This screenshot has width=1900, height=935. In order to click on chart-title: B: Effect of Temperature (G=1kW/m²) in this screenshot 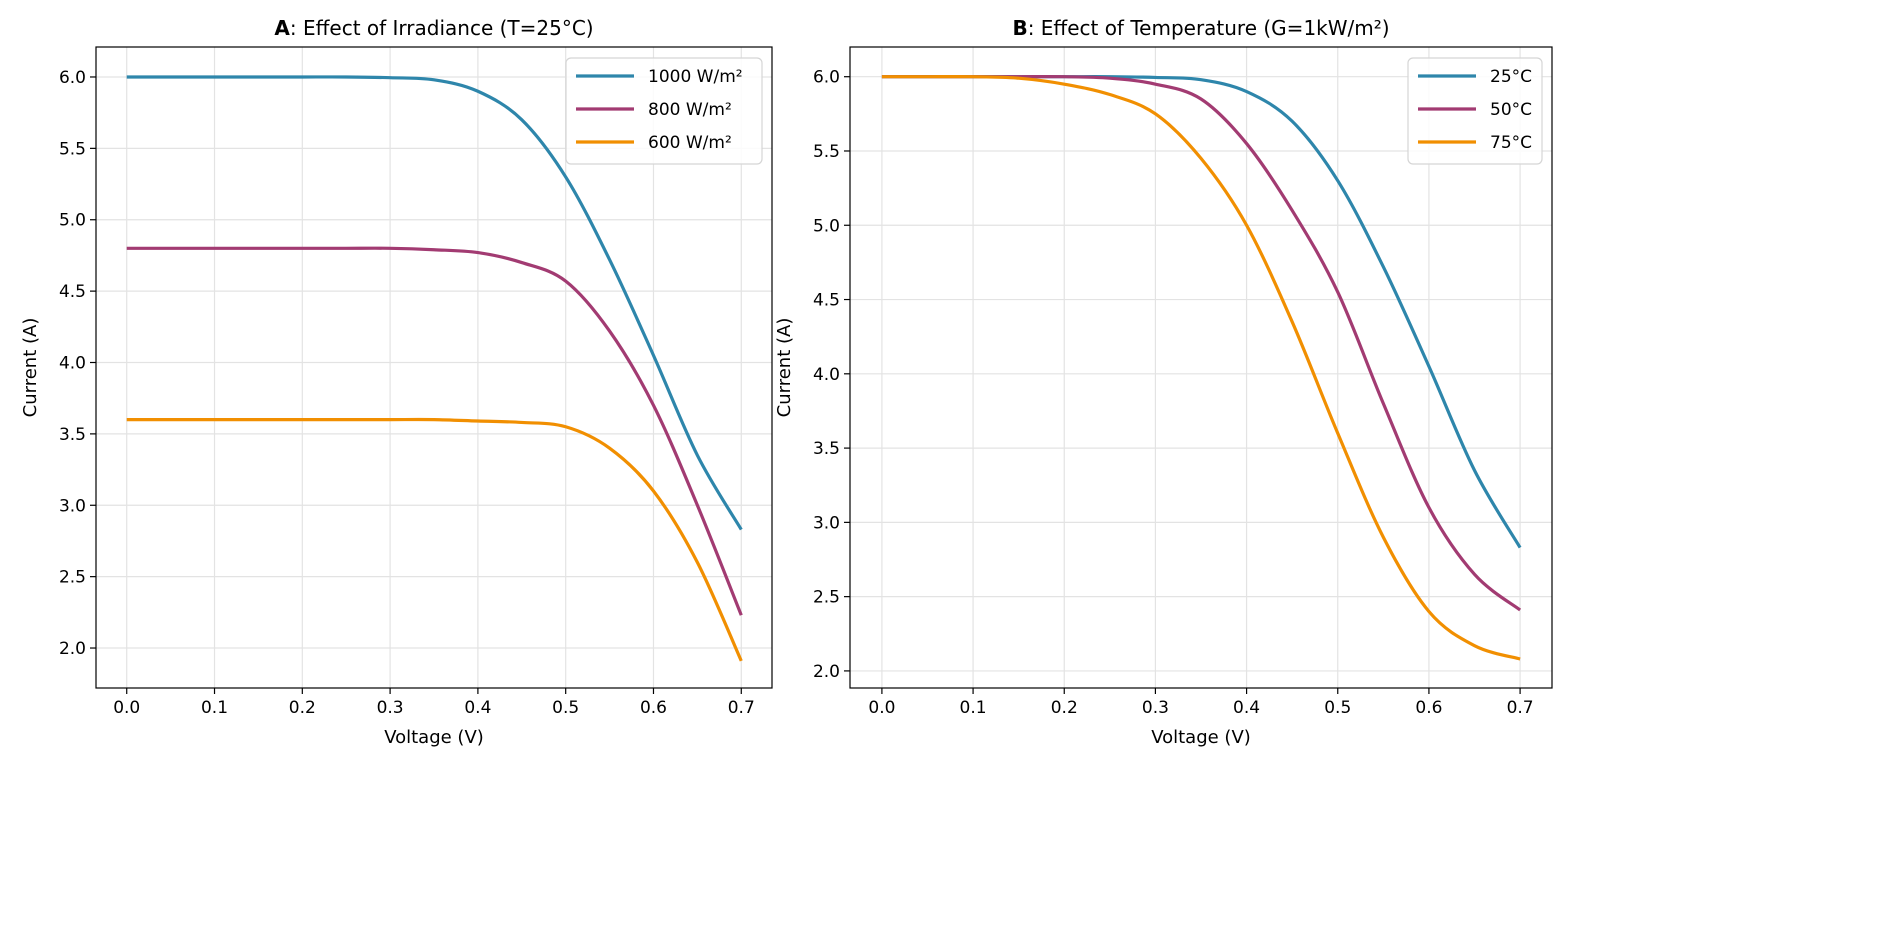, I will do `click(1200, 28)`.